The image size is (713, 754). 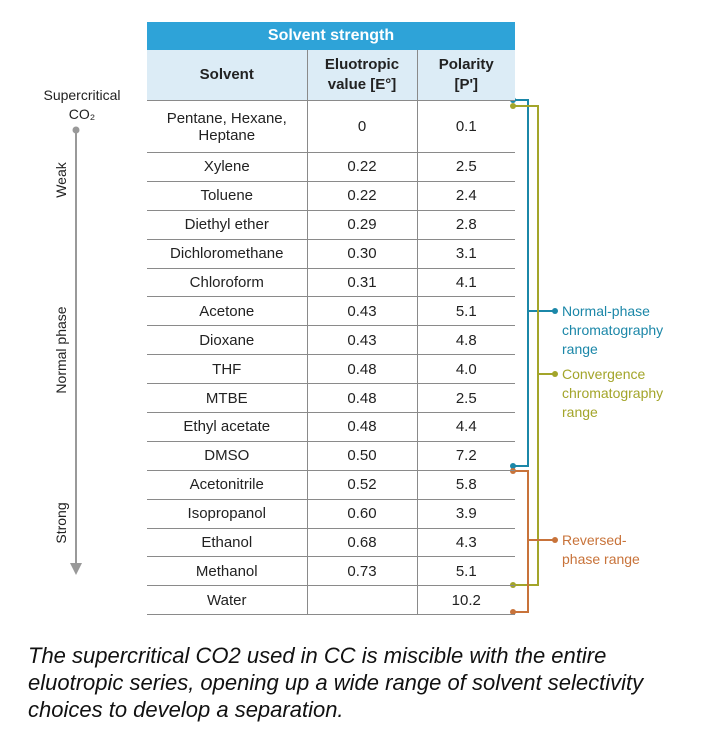 What do you see at coordinates (361, 225) in the screenshot?
I see `cell-eluotropic: 0.29` at bounding box center [361, 225].